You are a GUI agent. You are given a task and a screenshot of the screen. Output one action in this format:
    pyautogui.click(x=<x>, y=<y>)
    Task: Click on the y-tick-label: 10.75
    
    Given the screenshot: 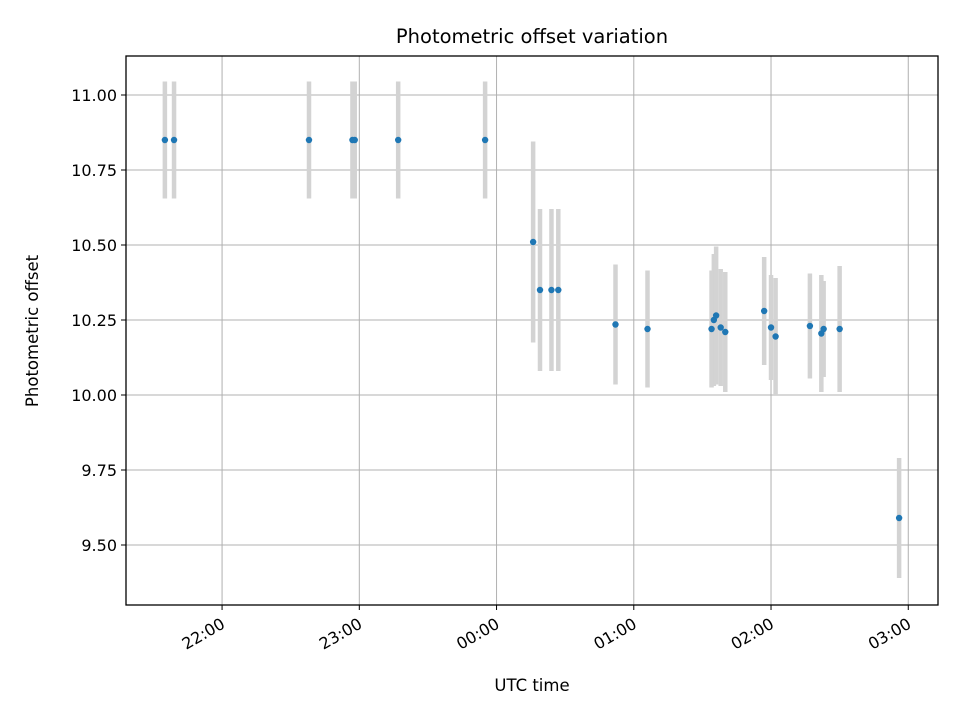 What is the action you would take?
    pyautogui.click(x=94, y=170)
    